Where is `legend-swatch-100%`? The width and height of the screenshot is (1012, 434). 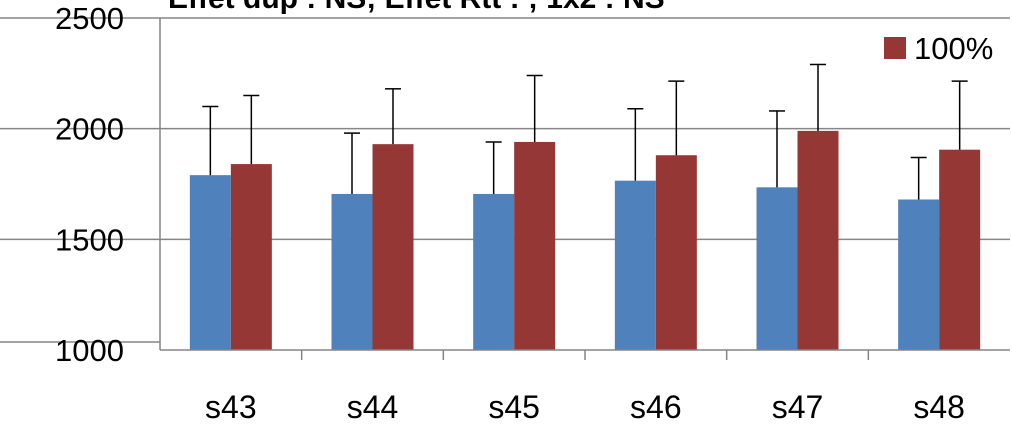
legend-swatch-100% is located at coordinates (895, 48).